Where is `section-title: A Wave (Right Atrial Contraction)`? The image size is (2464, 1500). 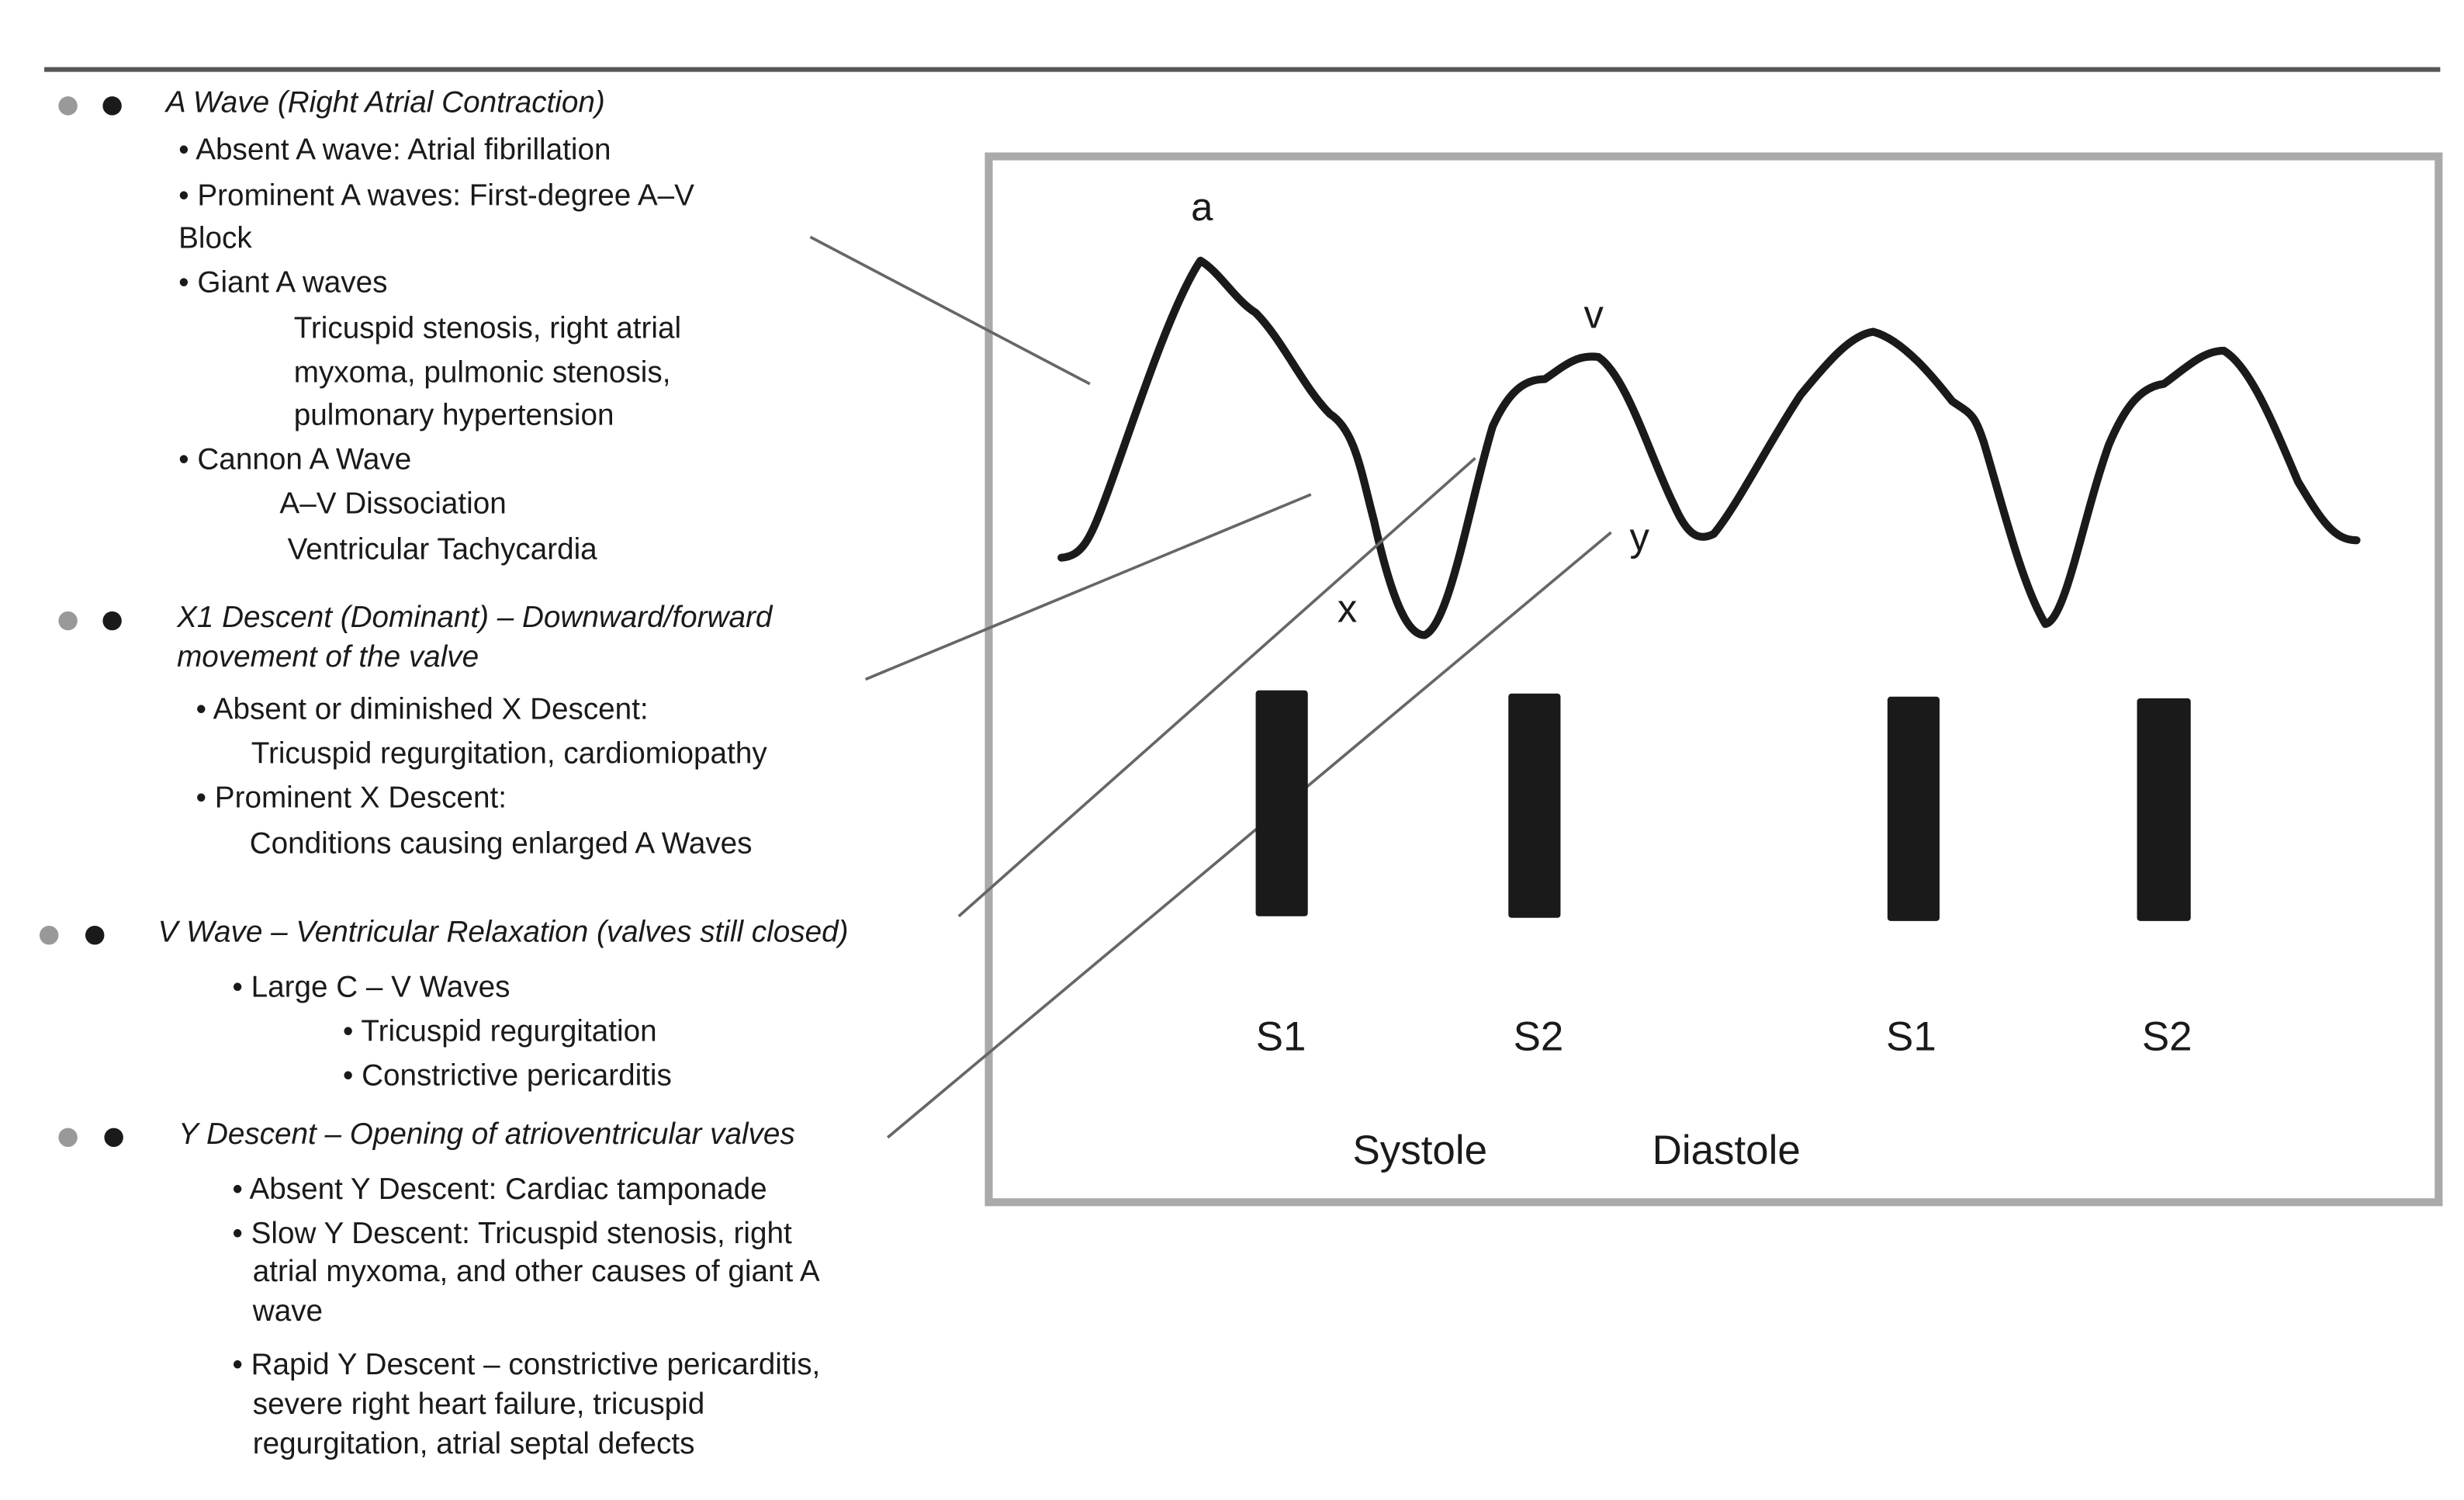
section-title: A Wave (Right Atrial Contraction) is located at coordinates (384, 103).